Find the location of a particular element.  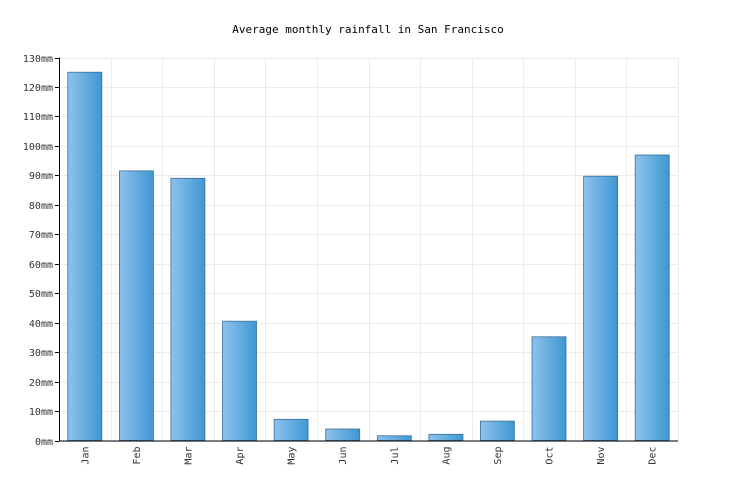

x-tick-label: Jan is located at coordinates (85, 456).